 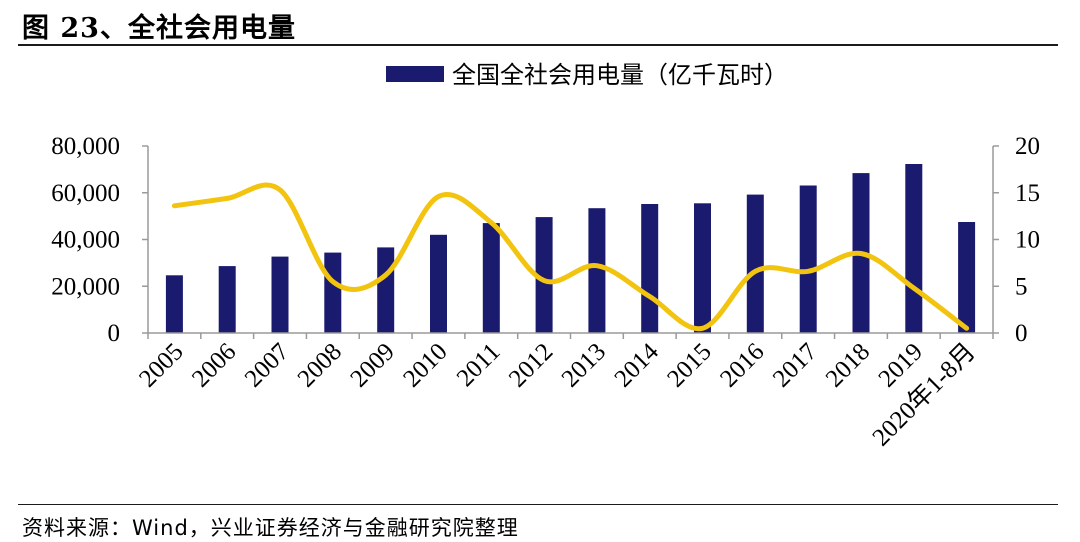 I want to click on bar-2013, so click(x=597, y=270).